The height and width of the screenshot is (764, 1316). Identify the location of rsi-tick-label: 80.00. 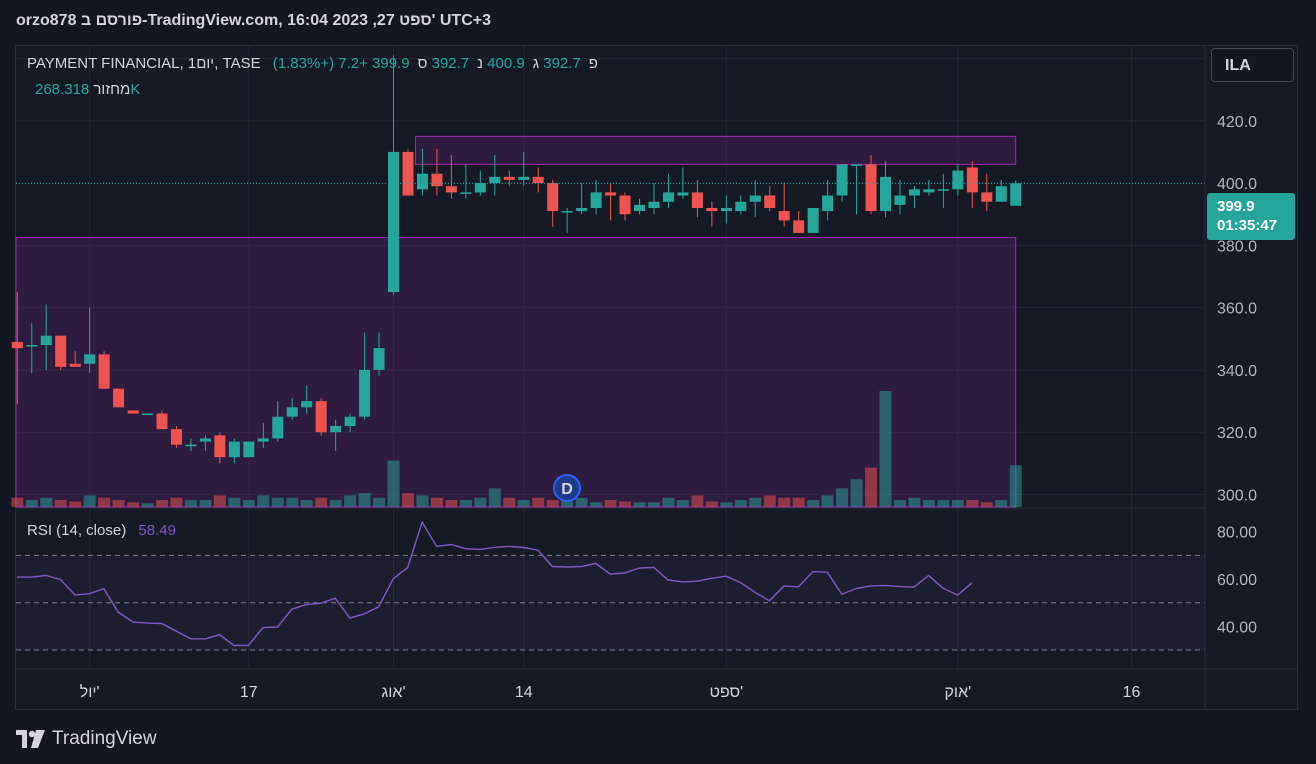
(1237, 533).